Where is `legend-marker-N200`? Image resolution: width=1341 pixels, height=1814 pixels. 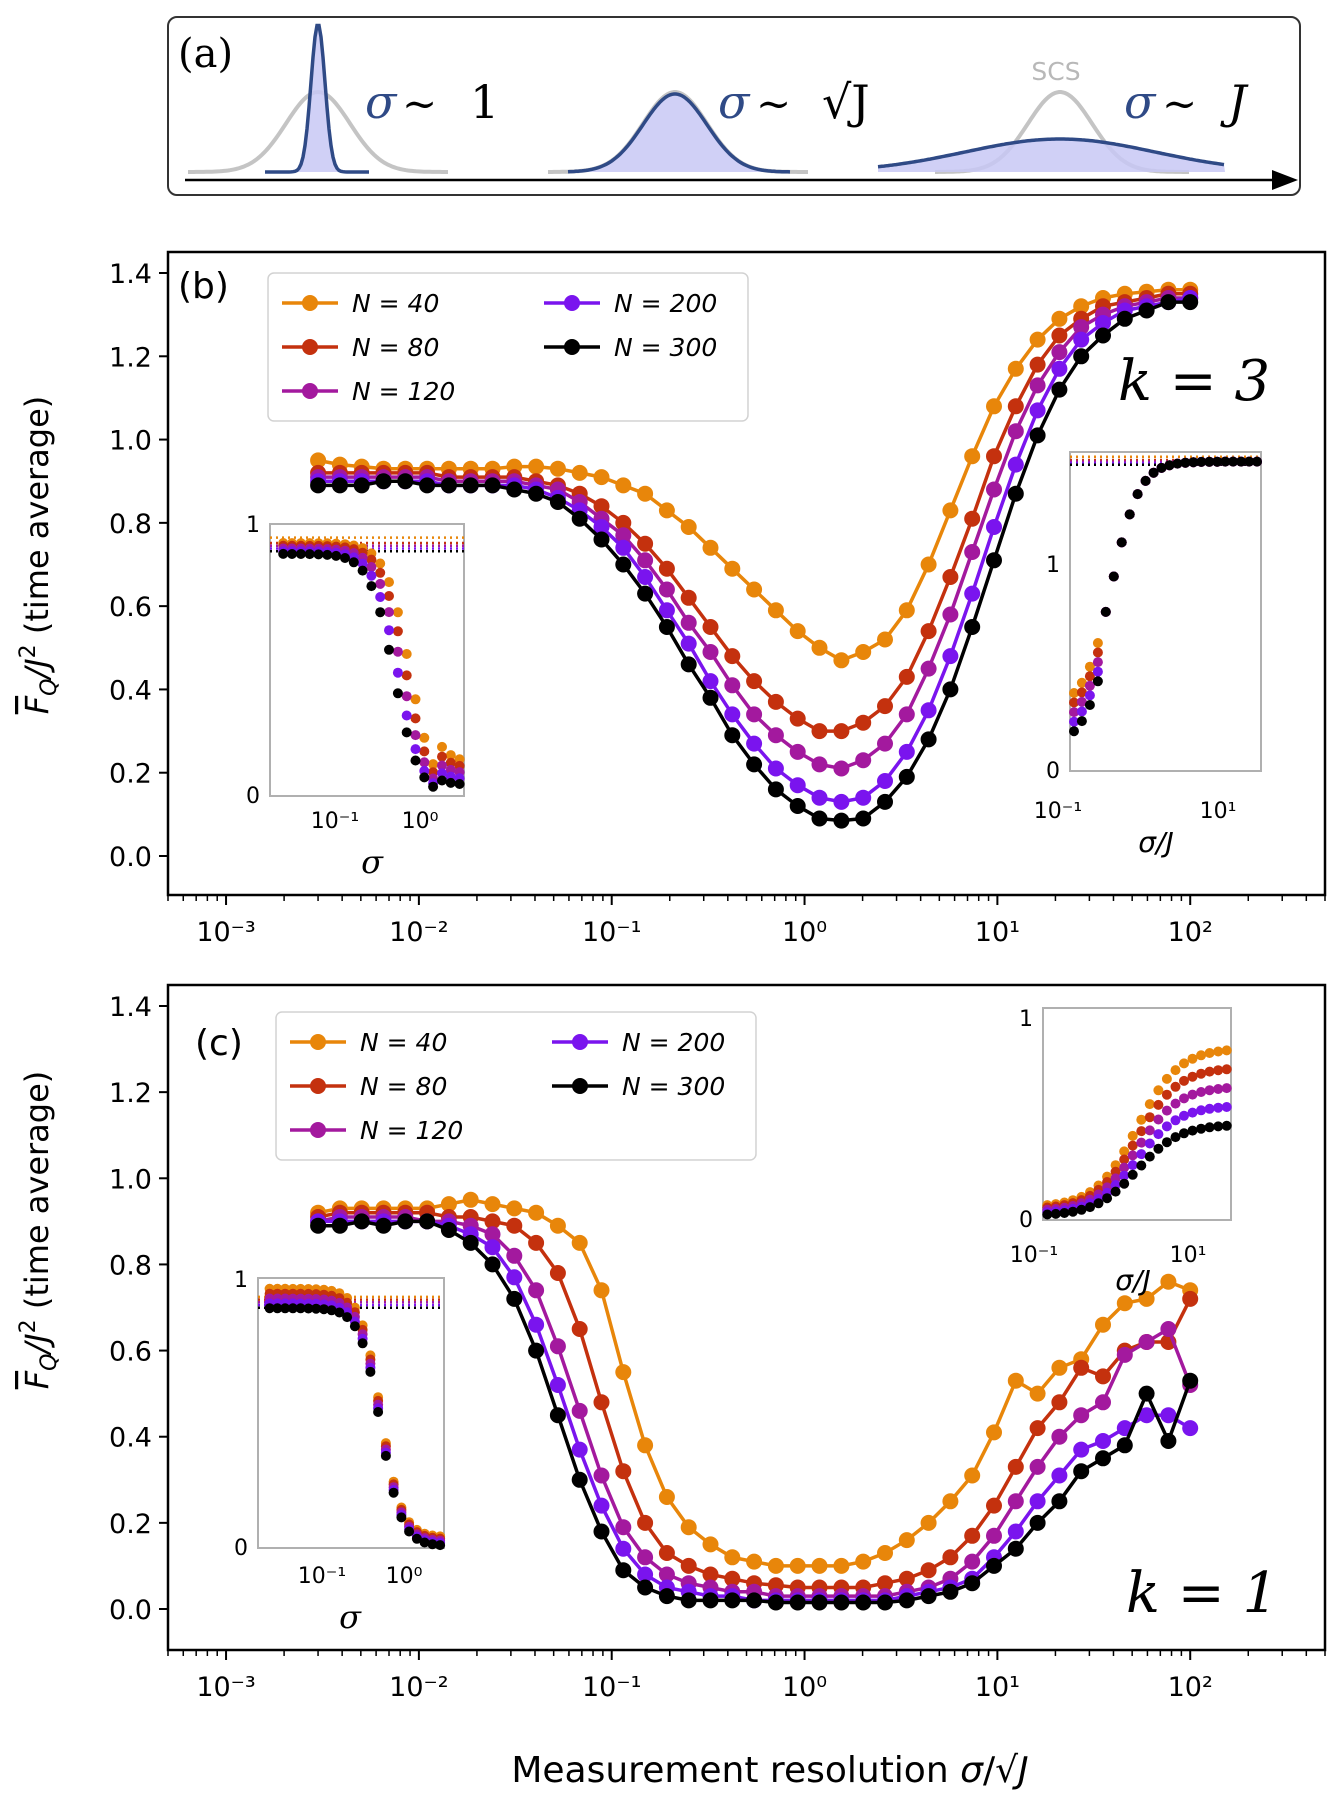 legend-marker-N200 is located at coordinates (572, 303).